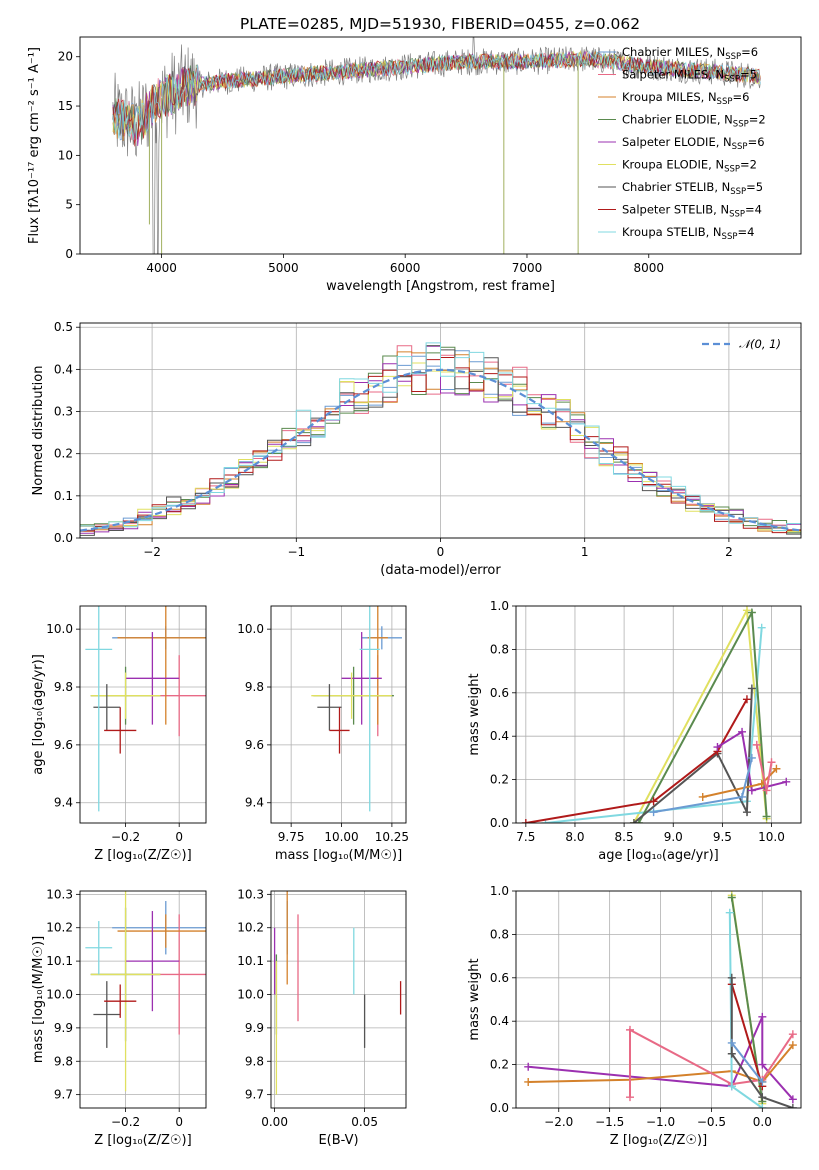 The image size is (819, 1170). I want to click on x-tick-label: −2.0, so click(558, 1122).